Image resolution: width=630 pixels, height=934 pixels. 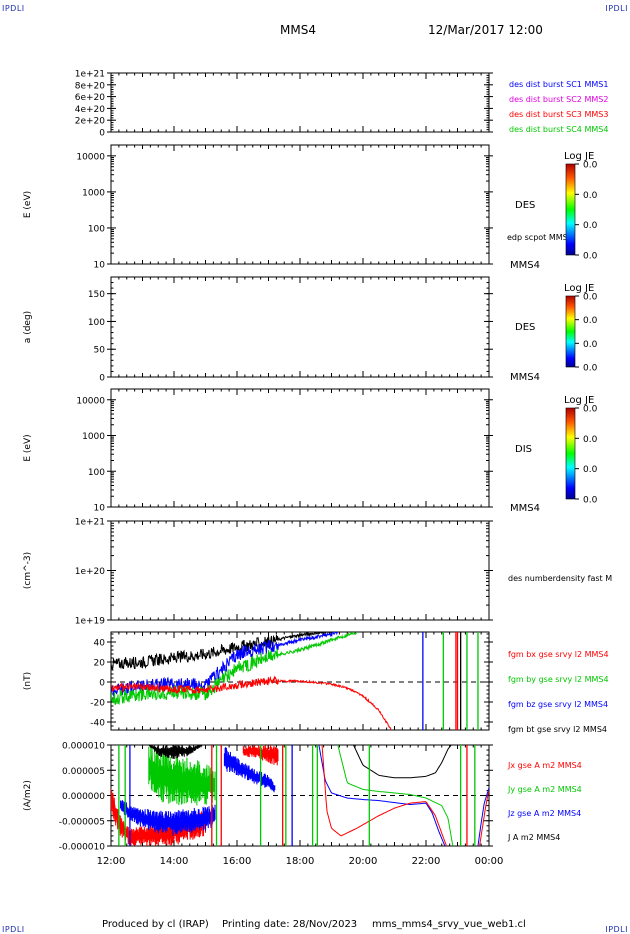 I want to click on printing-date: Printing date: 28/Nov/2023, so click(x=290, y=924).